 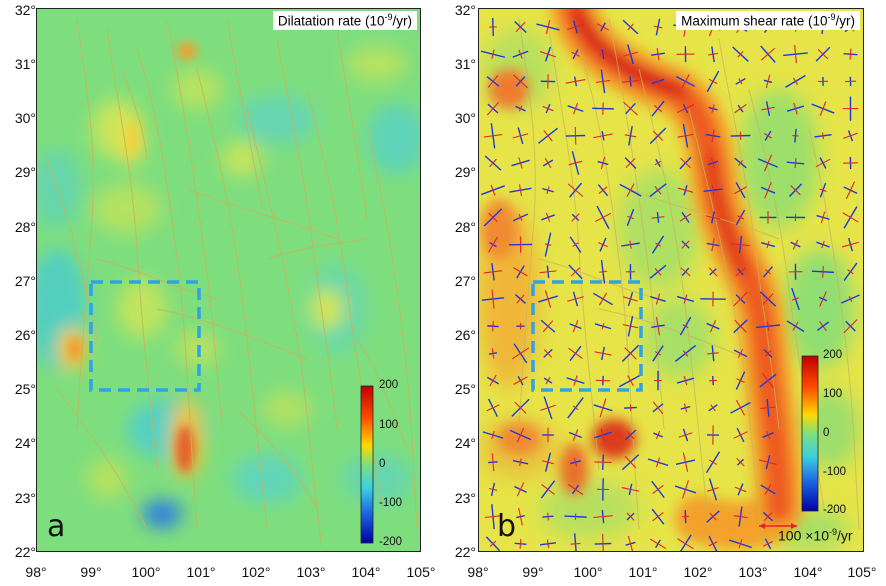 I want to click on y-tick: 30°, so click(x=465, y=118).